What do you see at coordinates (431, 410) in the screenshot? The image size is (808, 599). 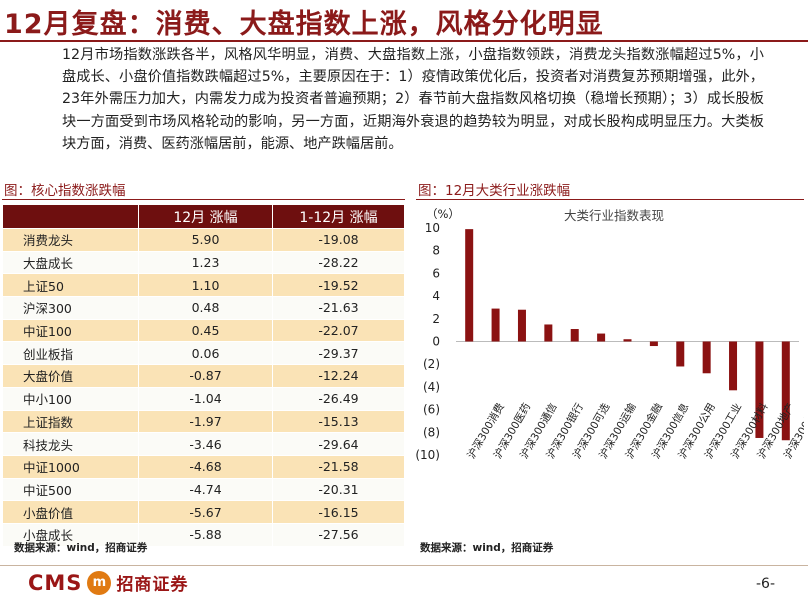 I see `y-tick-label: (6)` at bounding box center [431, 410].